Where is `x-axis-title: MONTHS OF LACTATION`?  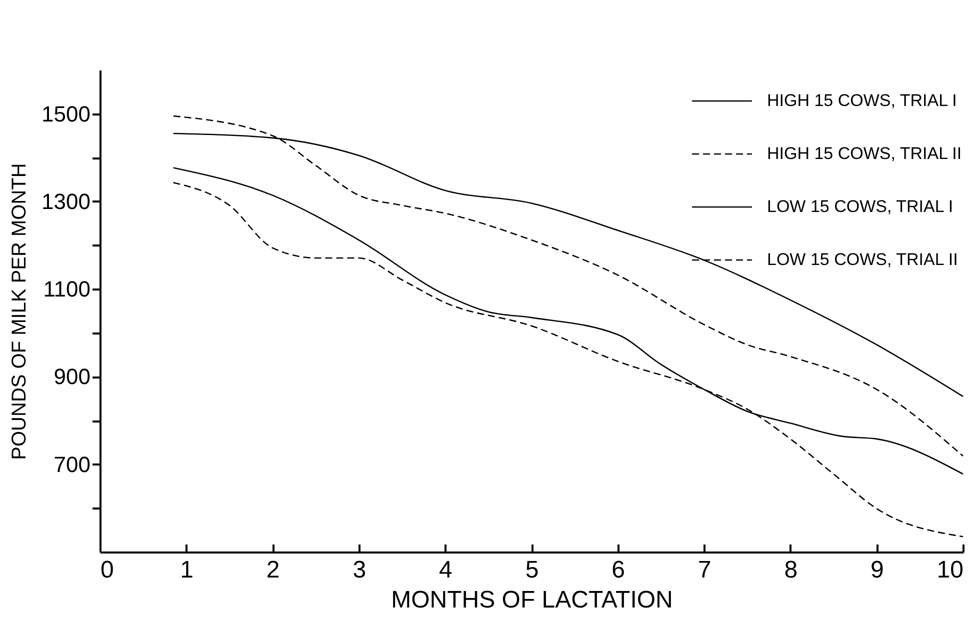
x-axis-title: MONTHS OF LACTATION is located at coordinates (532, 600).